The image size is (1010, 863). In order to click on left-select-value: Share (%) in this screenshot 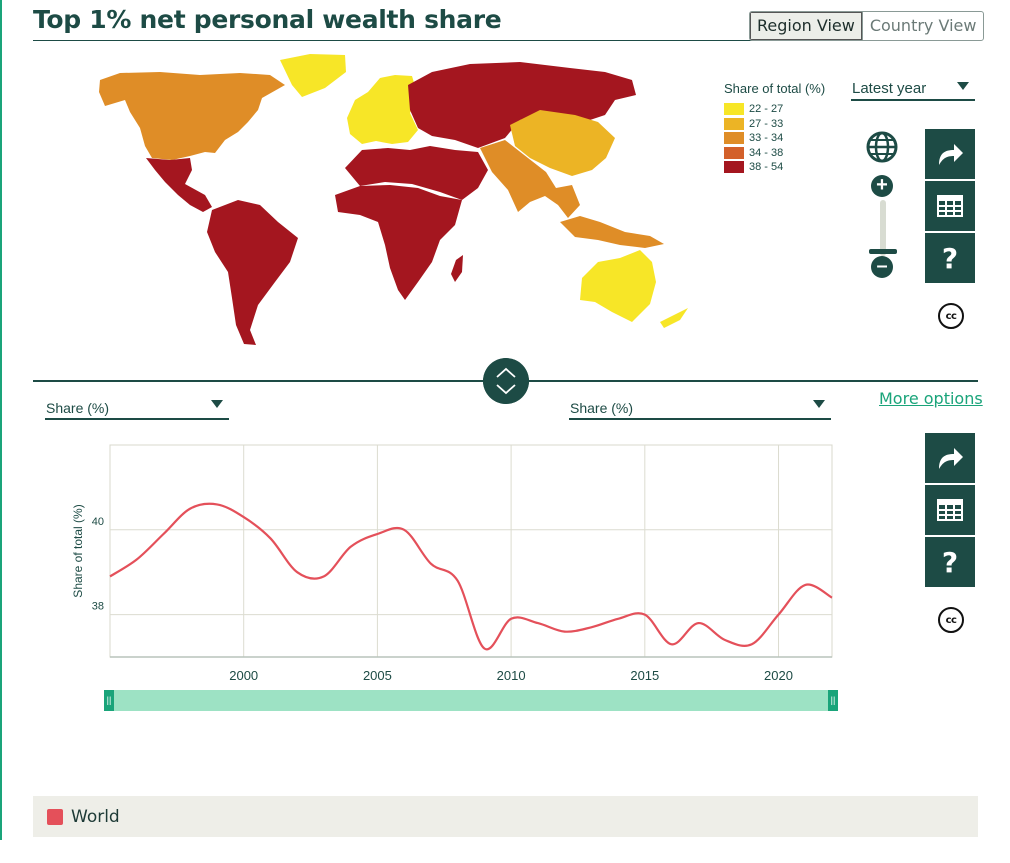, I will do `click(78, 408)`.